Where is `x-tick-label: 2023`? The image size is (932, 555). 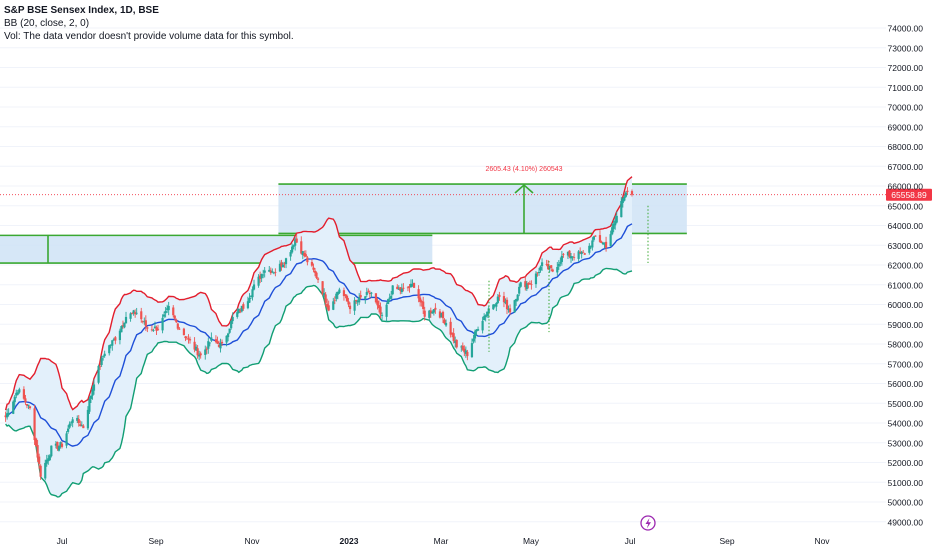
x-tick-label: 2023 is located at coordinates (349, 541).